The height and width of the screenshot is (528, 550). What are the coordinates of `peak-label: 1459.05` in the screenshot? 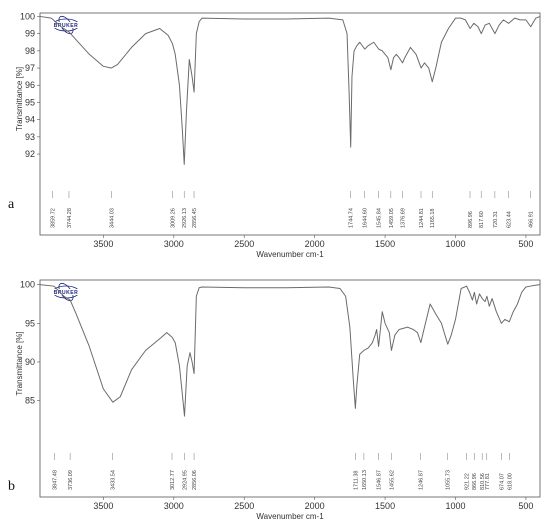 It's located at (392, 218).